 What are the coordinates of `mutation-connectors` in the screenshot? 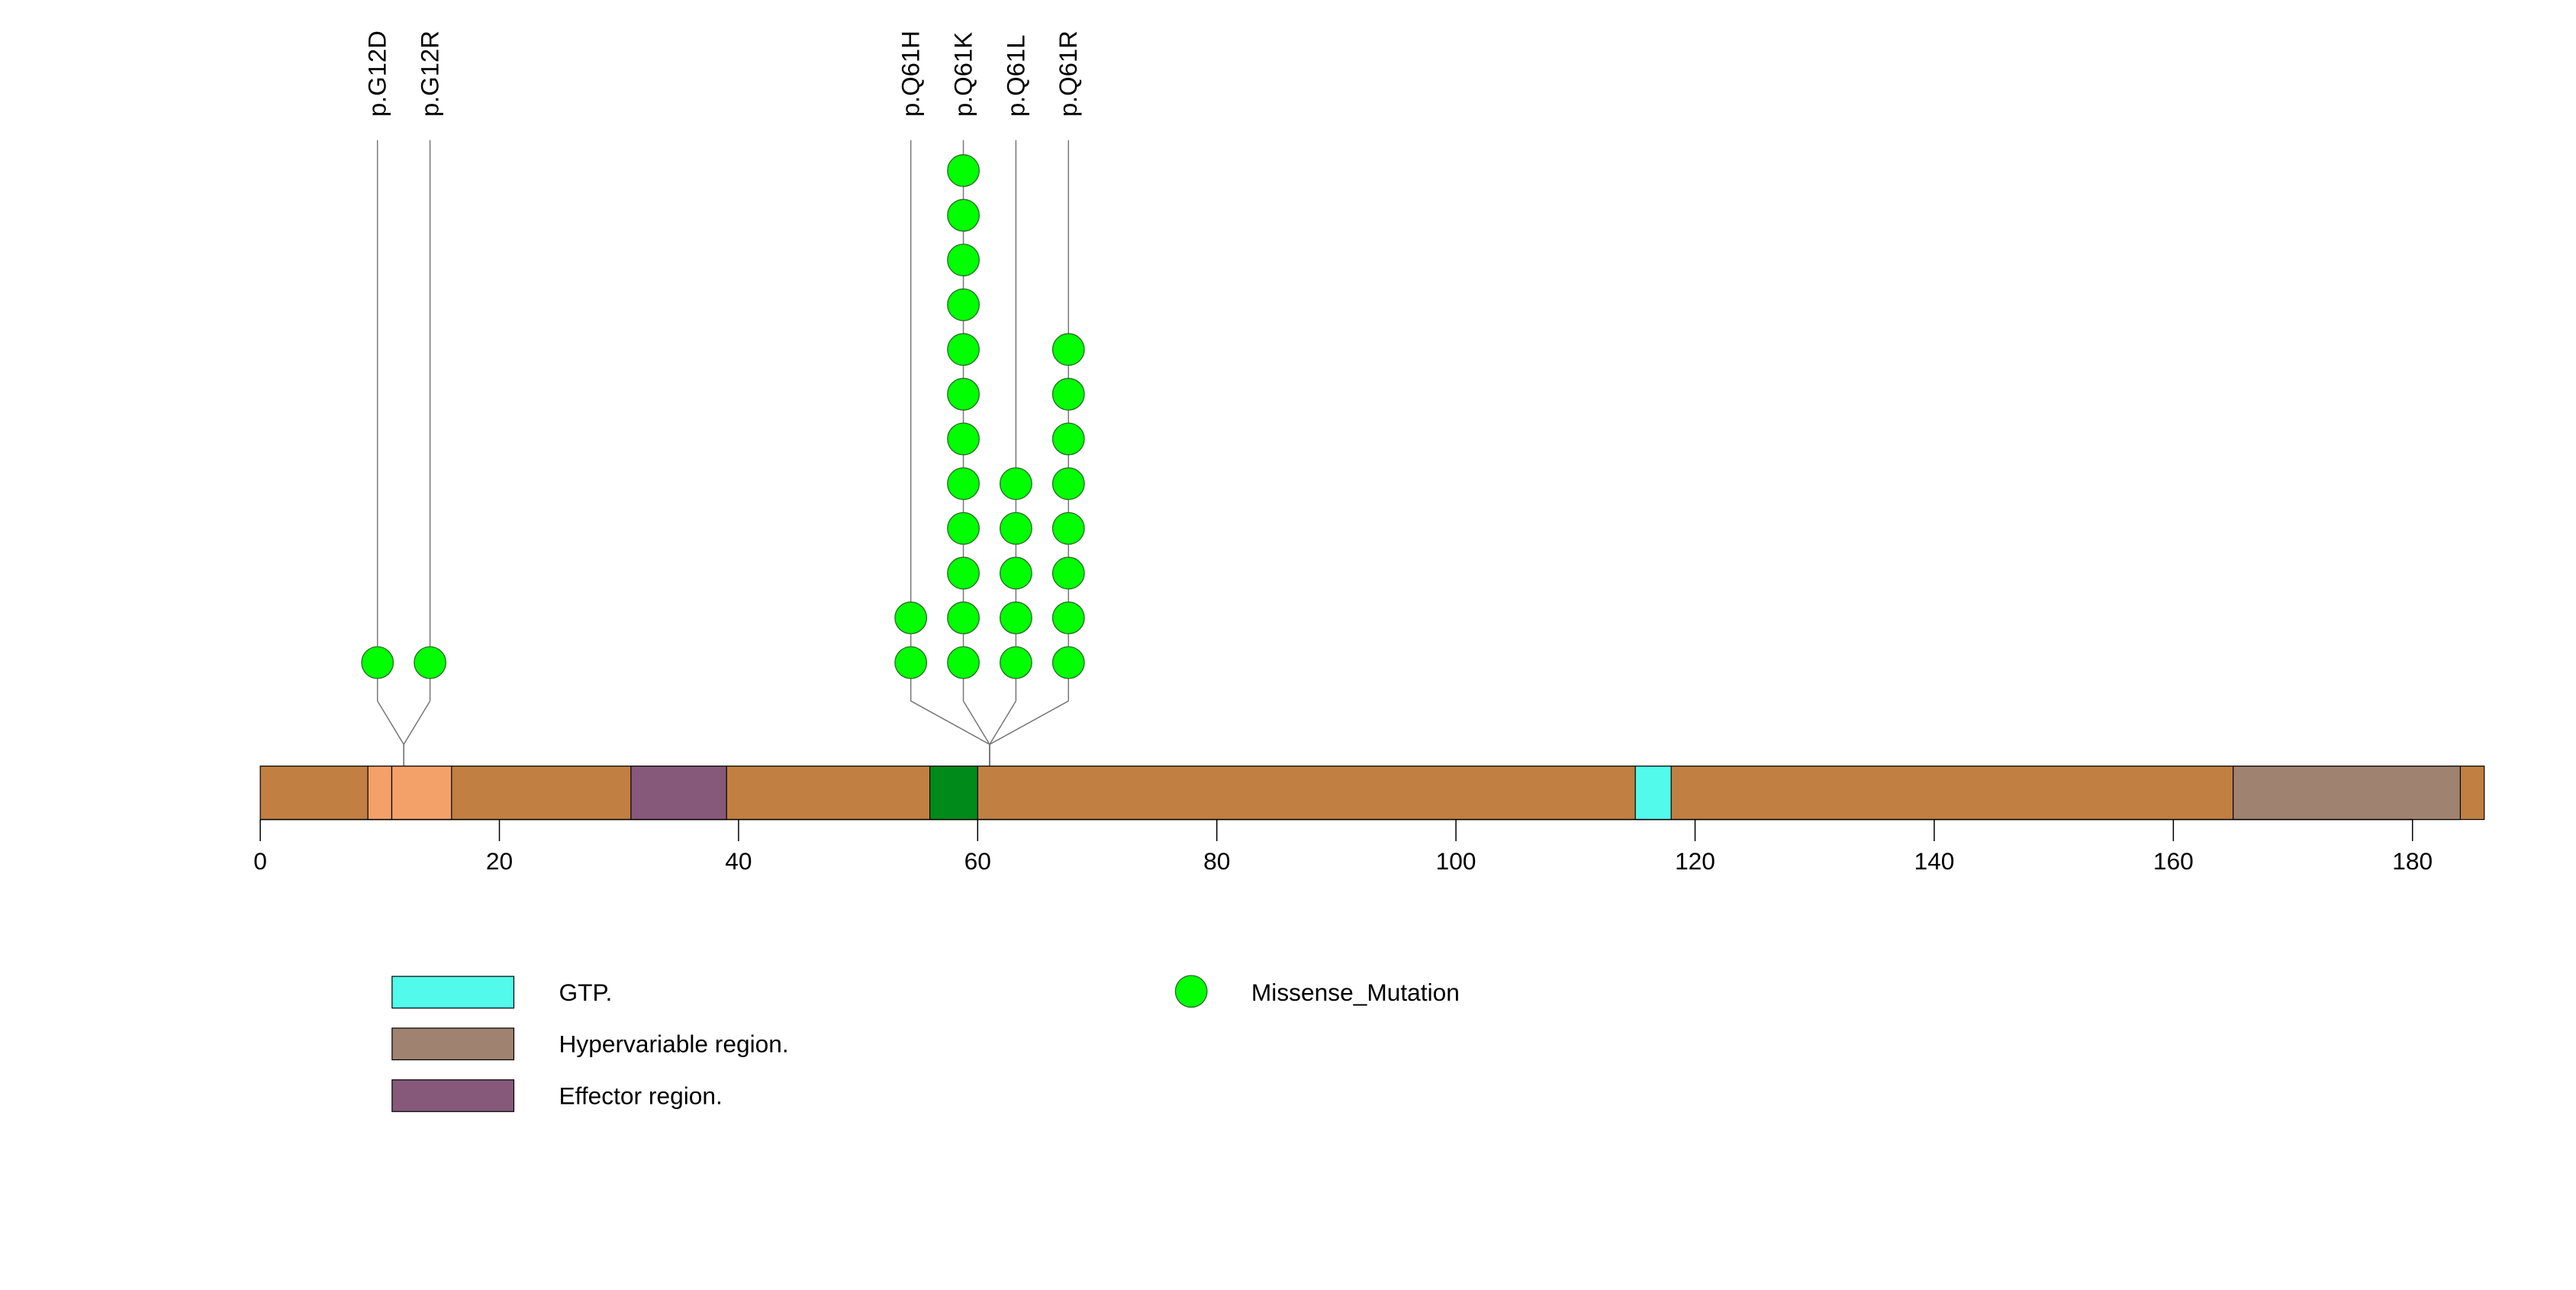 It's located at (723, 733).